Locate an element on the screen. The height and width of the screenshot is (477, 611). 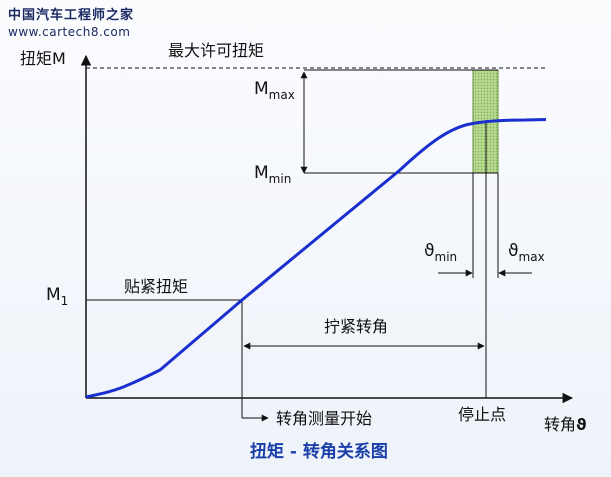
diagram-caption: 扭矩 - 转角关系图 is located at coordinates (319, 451).